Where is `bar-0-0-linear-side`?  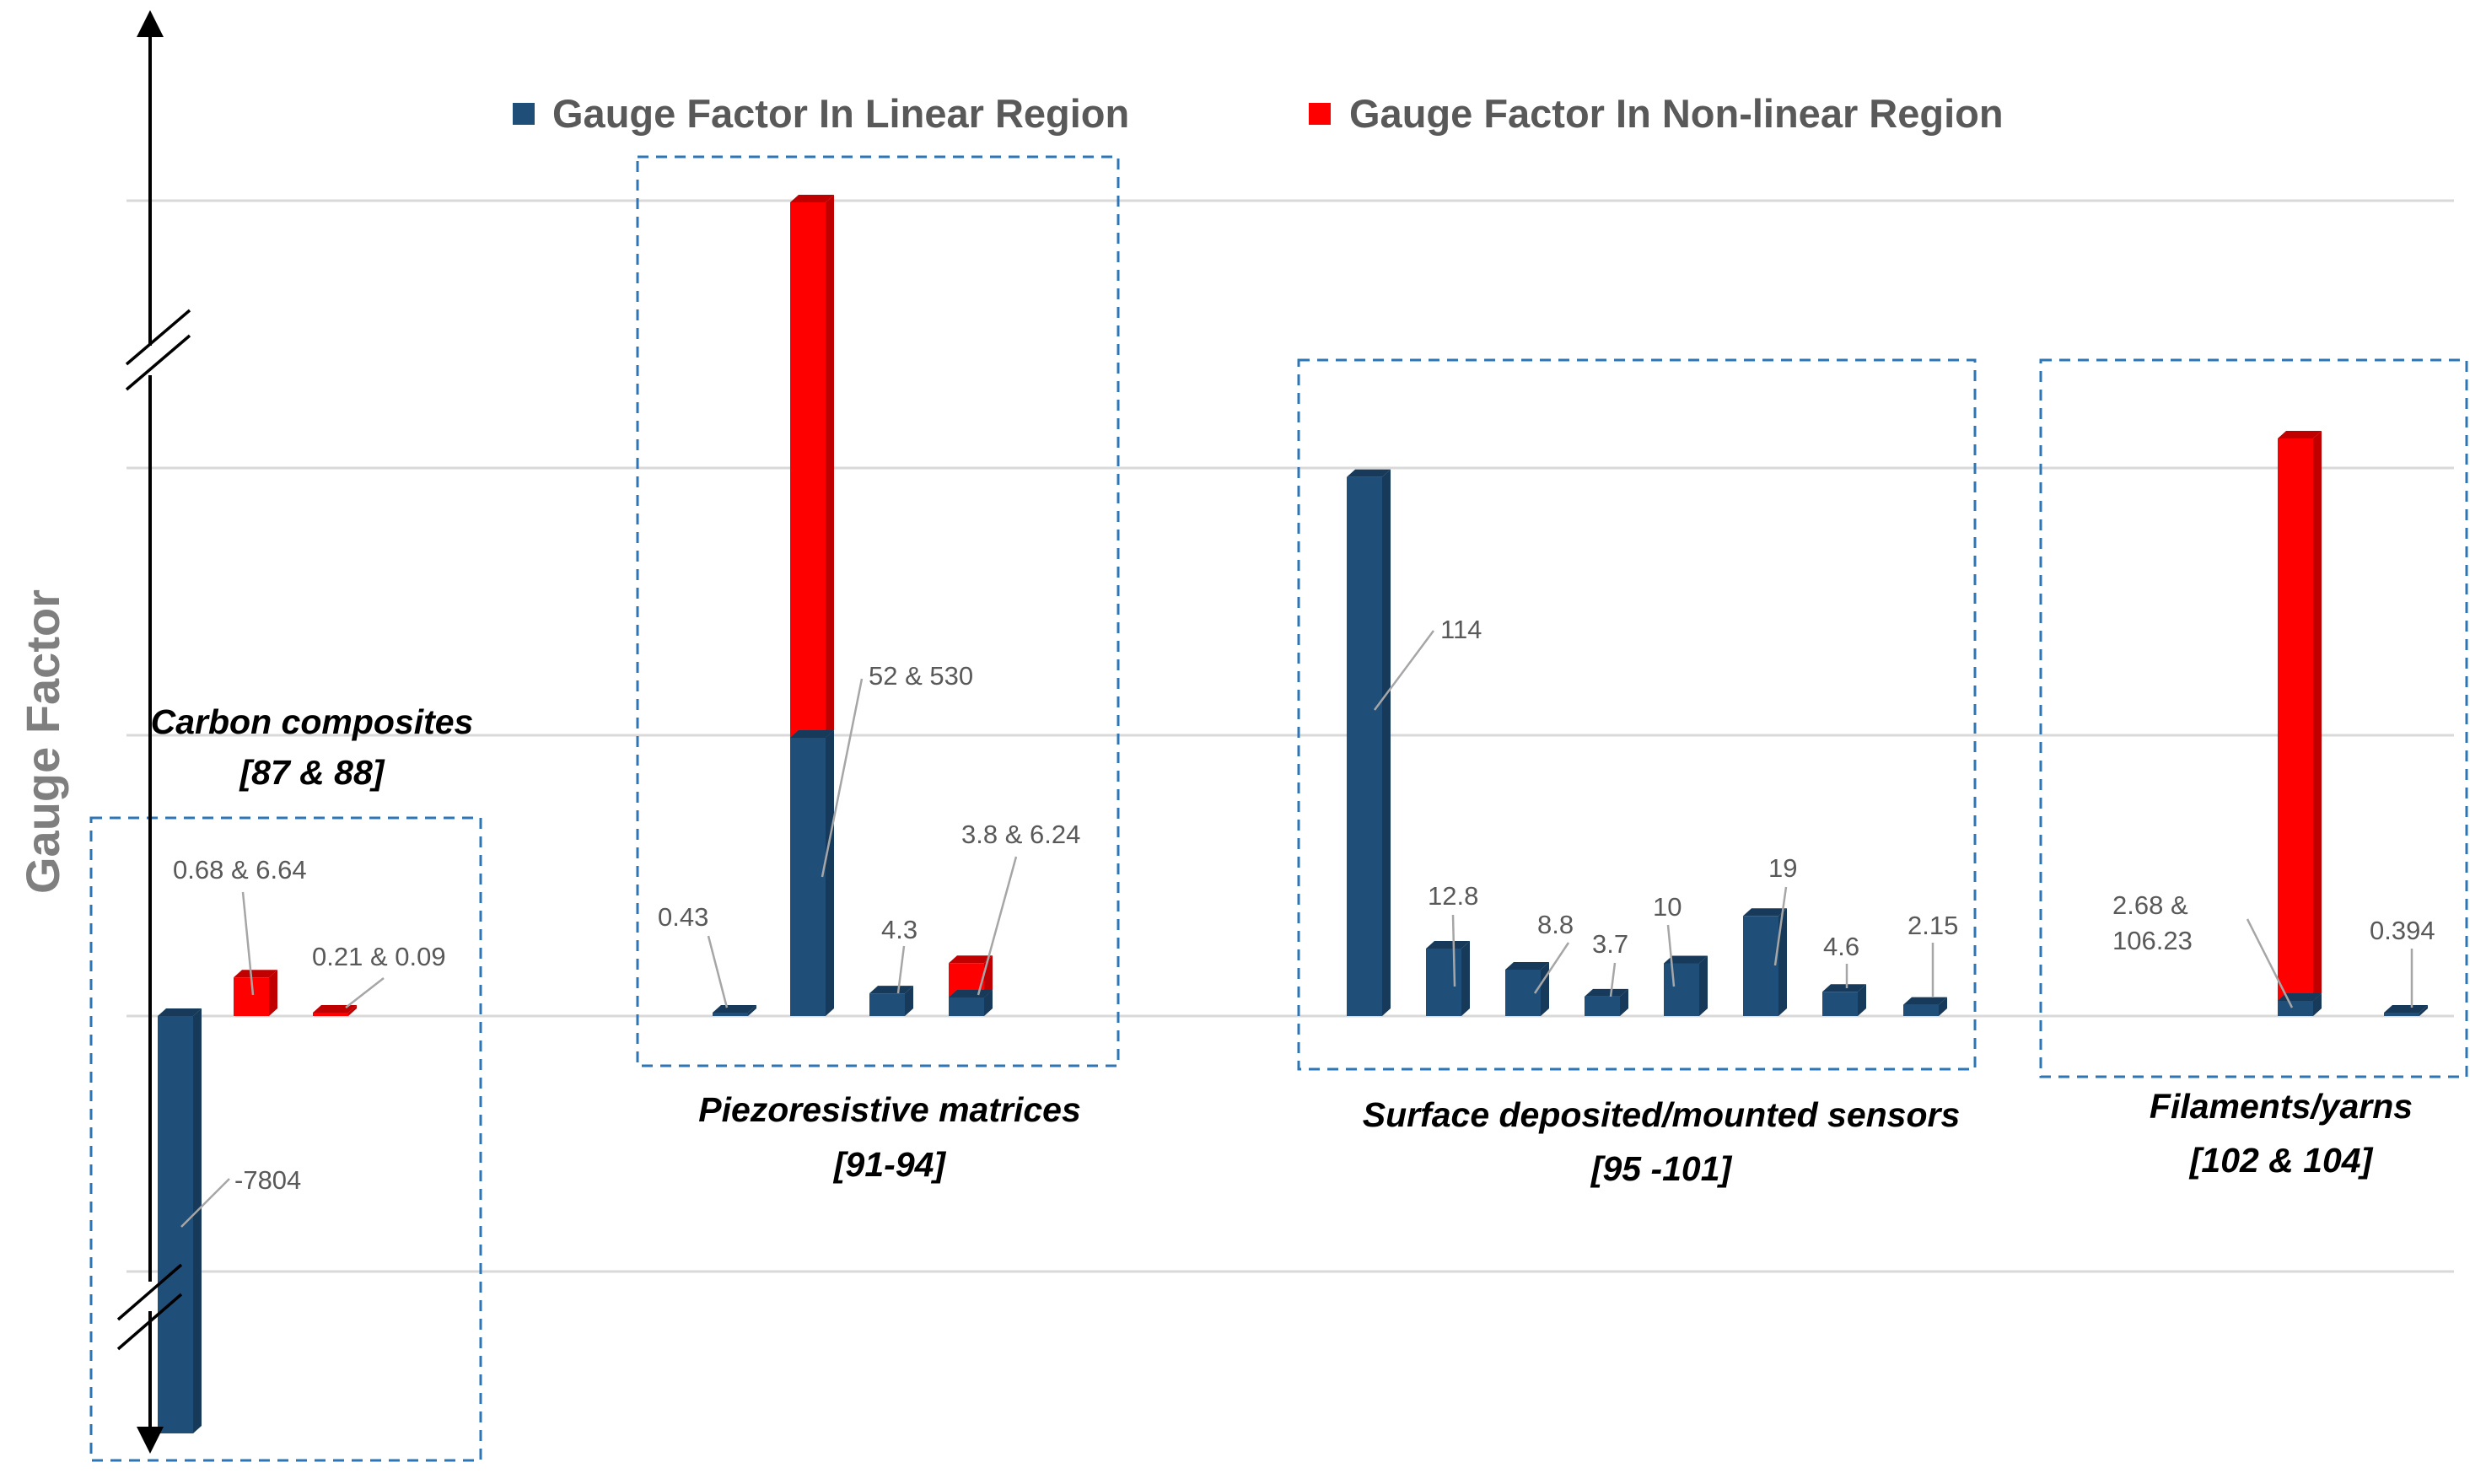
bar-0-0-linear-side is located at coordinates (197, 1220).